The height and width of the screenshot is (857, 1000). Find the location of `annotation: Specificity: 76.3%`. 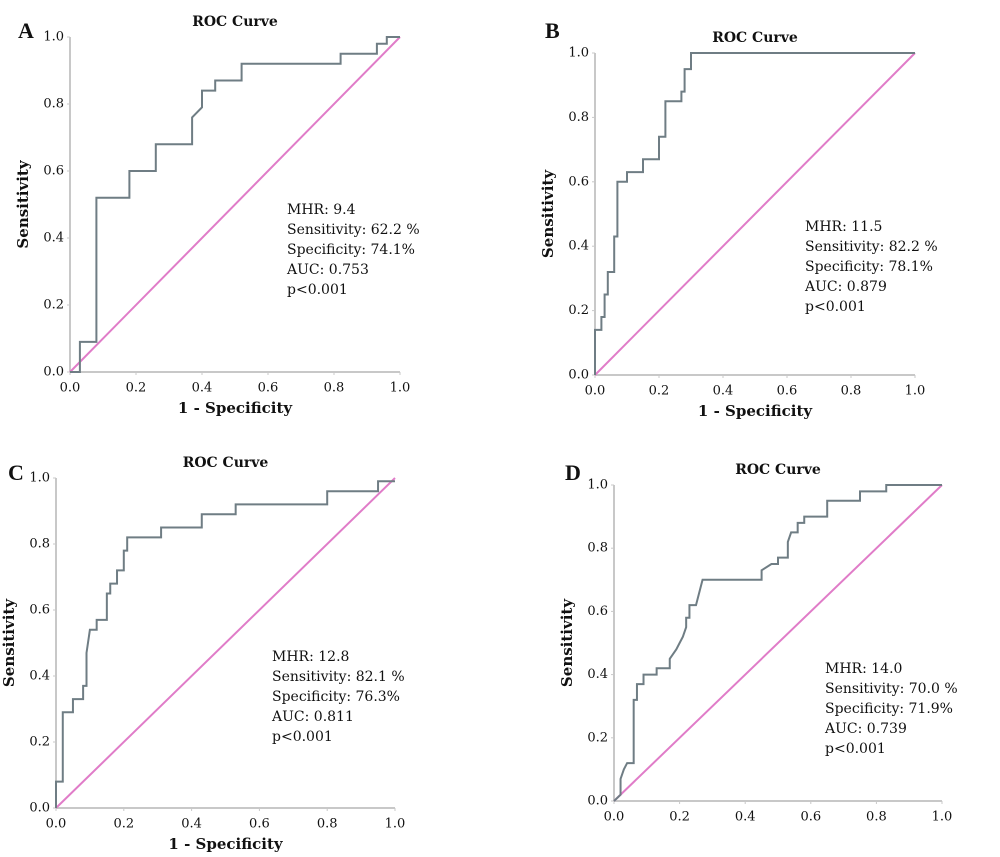

annotation: Specificity: 76.3% is located at coordinates (336, 697).